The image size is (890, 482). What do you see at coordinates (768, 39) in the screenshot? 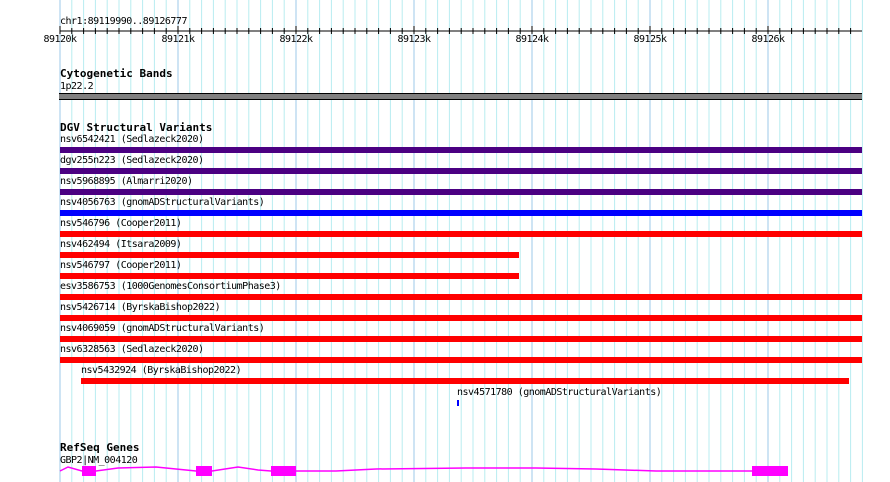
I see `ruler-tick-label: 89126k` at bounding box center [768, 39].